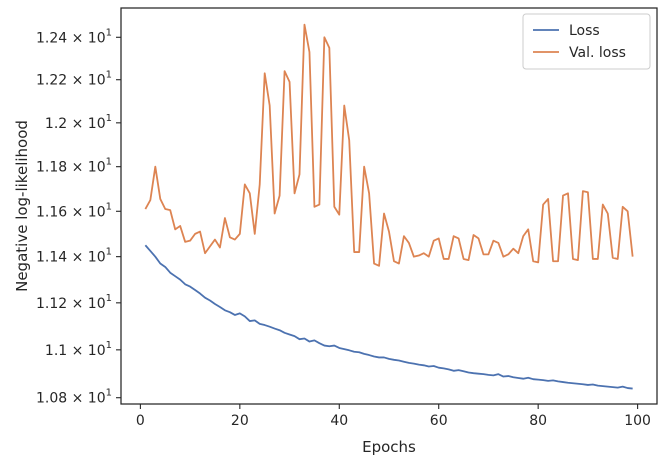 The width and height of the screenshot is (667, 463). Describe the element at coordinates (78, 349) in the screenshot. I see `y-tick-label: 1.1 × 10¹` at that location.